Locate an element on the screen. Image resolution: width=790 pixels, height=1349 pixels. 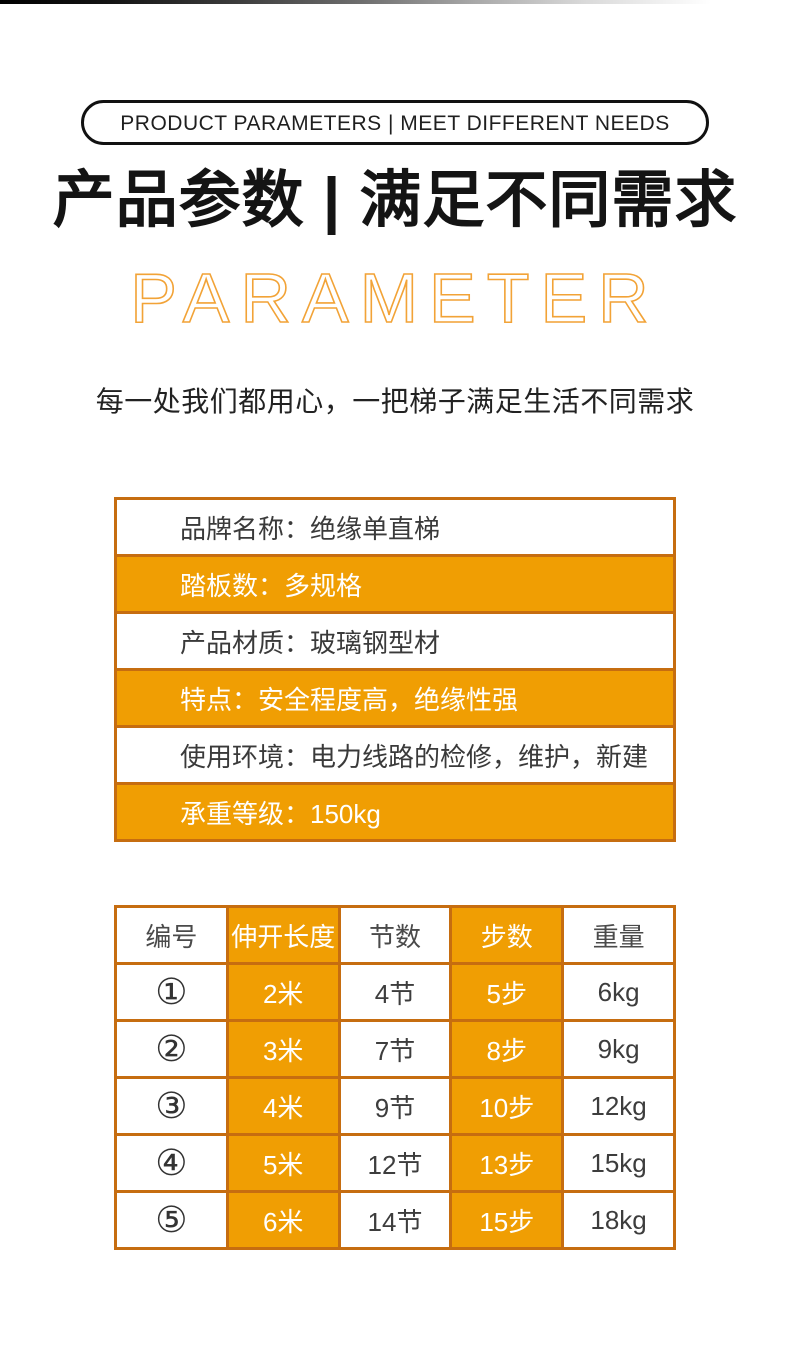
parameter-watermark: PARAMETER is located at coordinates (394, 298).